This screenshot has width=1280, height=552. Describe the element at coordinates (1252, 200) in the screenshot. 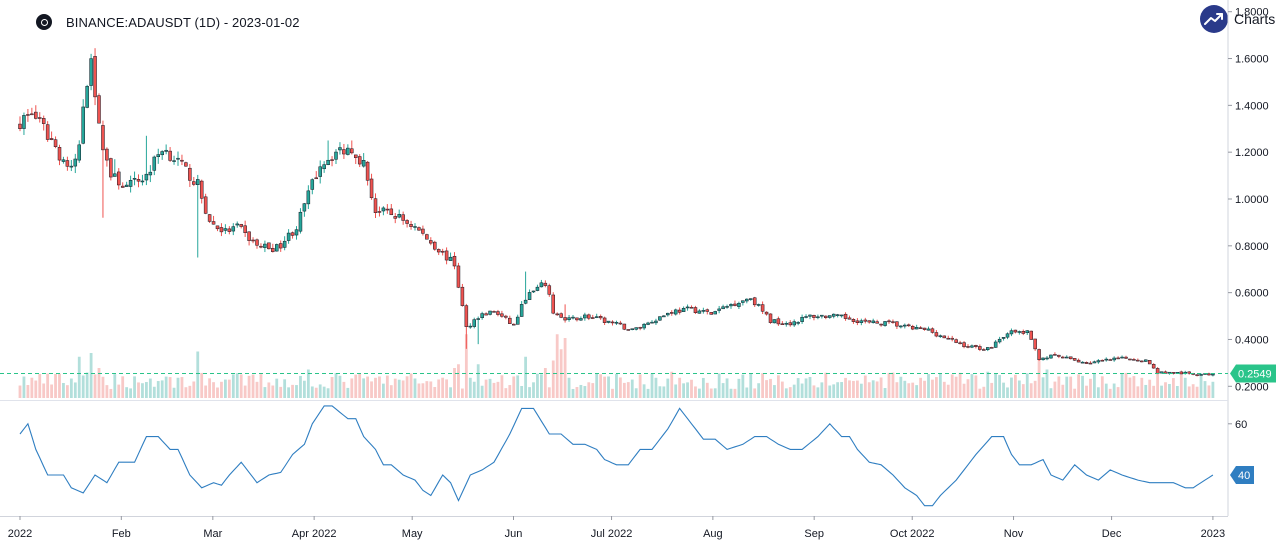

I see `price-tick-label: 1.0000` at that location.